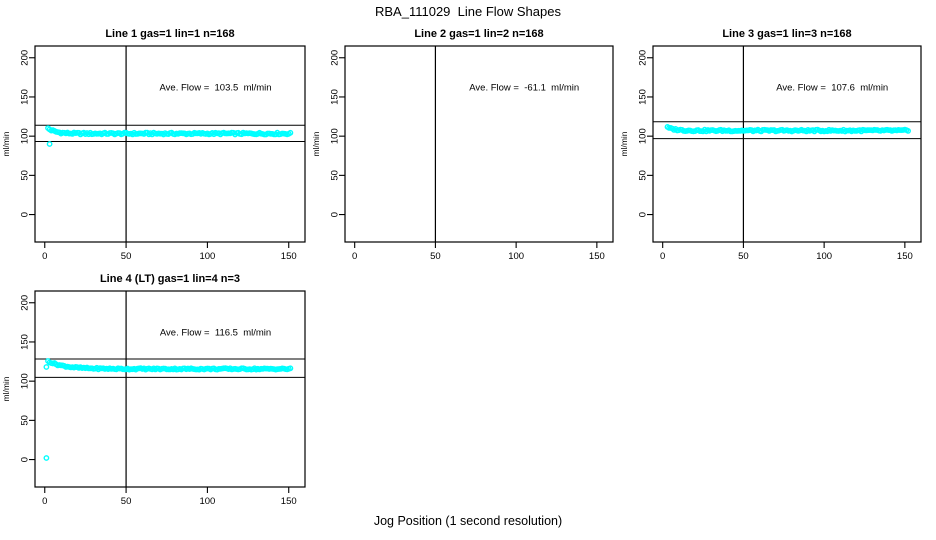  What do you see at coordinates (468, 521) in the screenshot?
I see `x-axis-title: Jog Position (1 second resolution)` at bounding box center [468, 521].